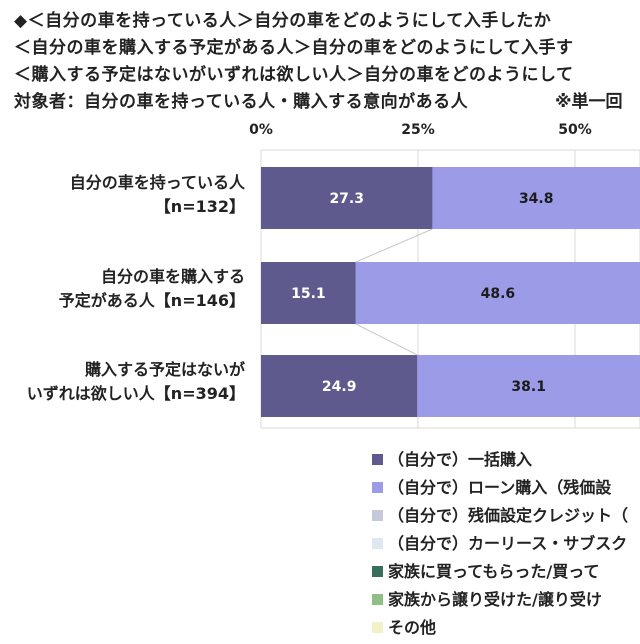  I want to click on header-line-2: ＜自分の車を購入する予定がある人＞自分の車をどのようにして入手す, so click(294, 48).